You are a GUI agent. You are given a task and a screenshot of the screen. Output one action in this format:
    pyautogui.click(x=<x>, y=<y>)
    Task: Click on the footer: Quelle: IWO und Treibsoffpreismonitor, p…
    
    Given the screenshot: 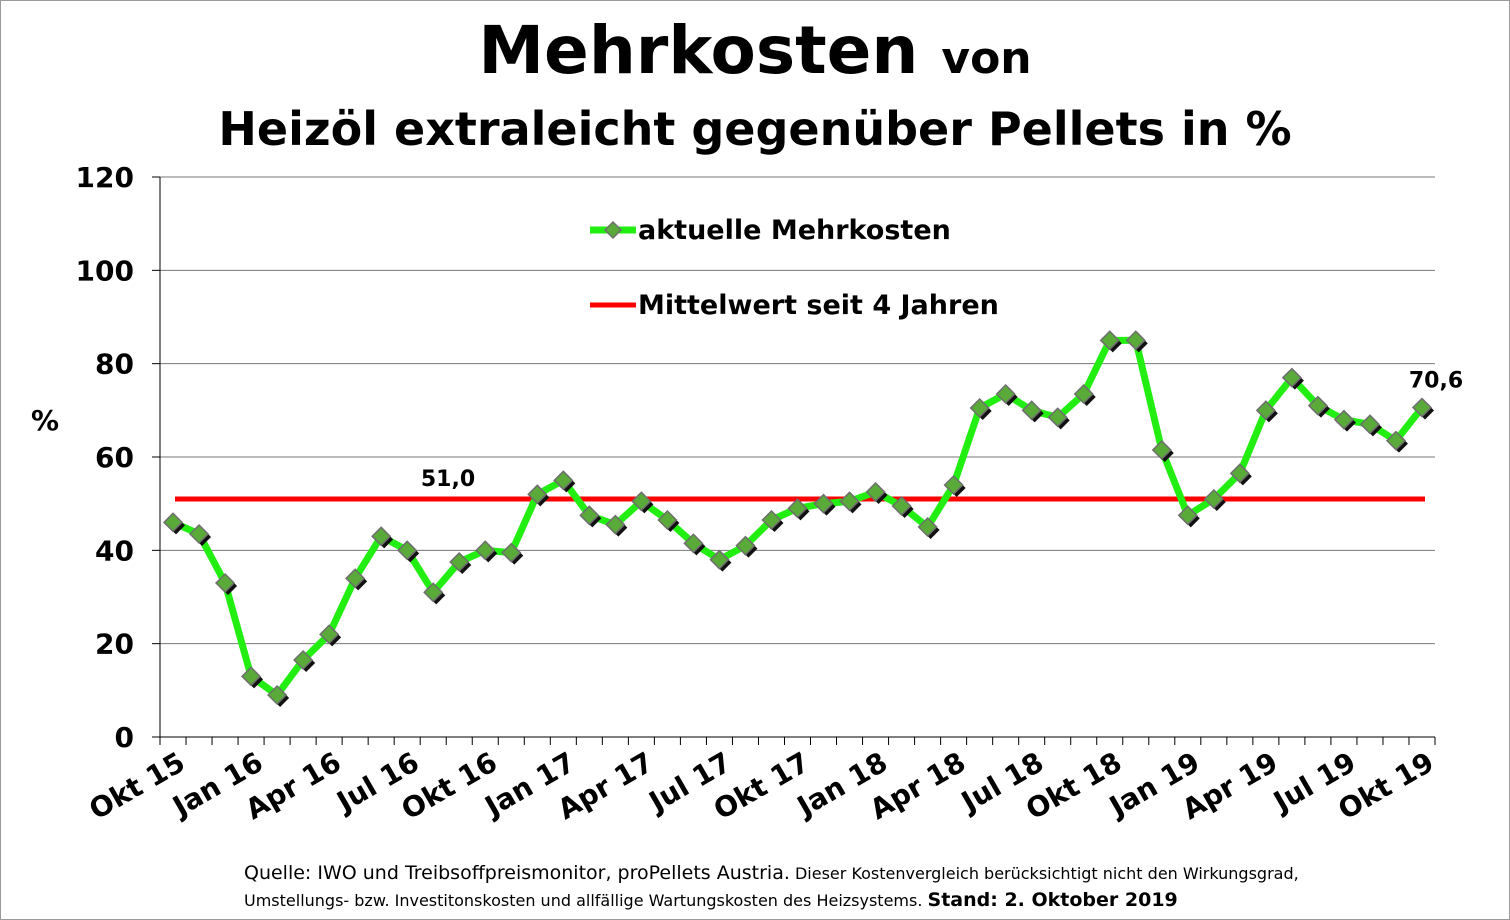 What is the action you would take?
    pyautogui.click(x=869, y=887)
    